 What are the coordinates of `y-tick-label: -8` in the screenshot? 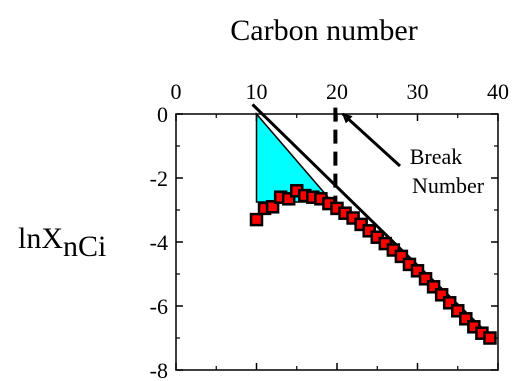 It's located at (159, 369).